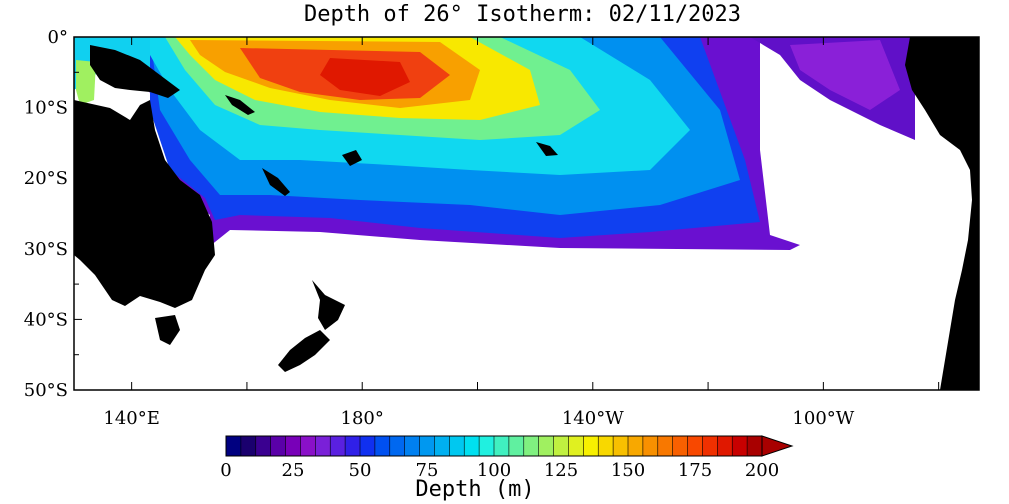 The height and width of the screenshot is (504, 1009). What do you see at coordinates (225, 470) in the screenshot?
I see `colorbar-tick-label: 0` at bounding box center [225, 470].